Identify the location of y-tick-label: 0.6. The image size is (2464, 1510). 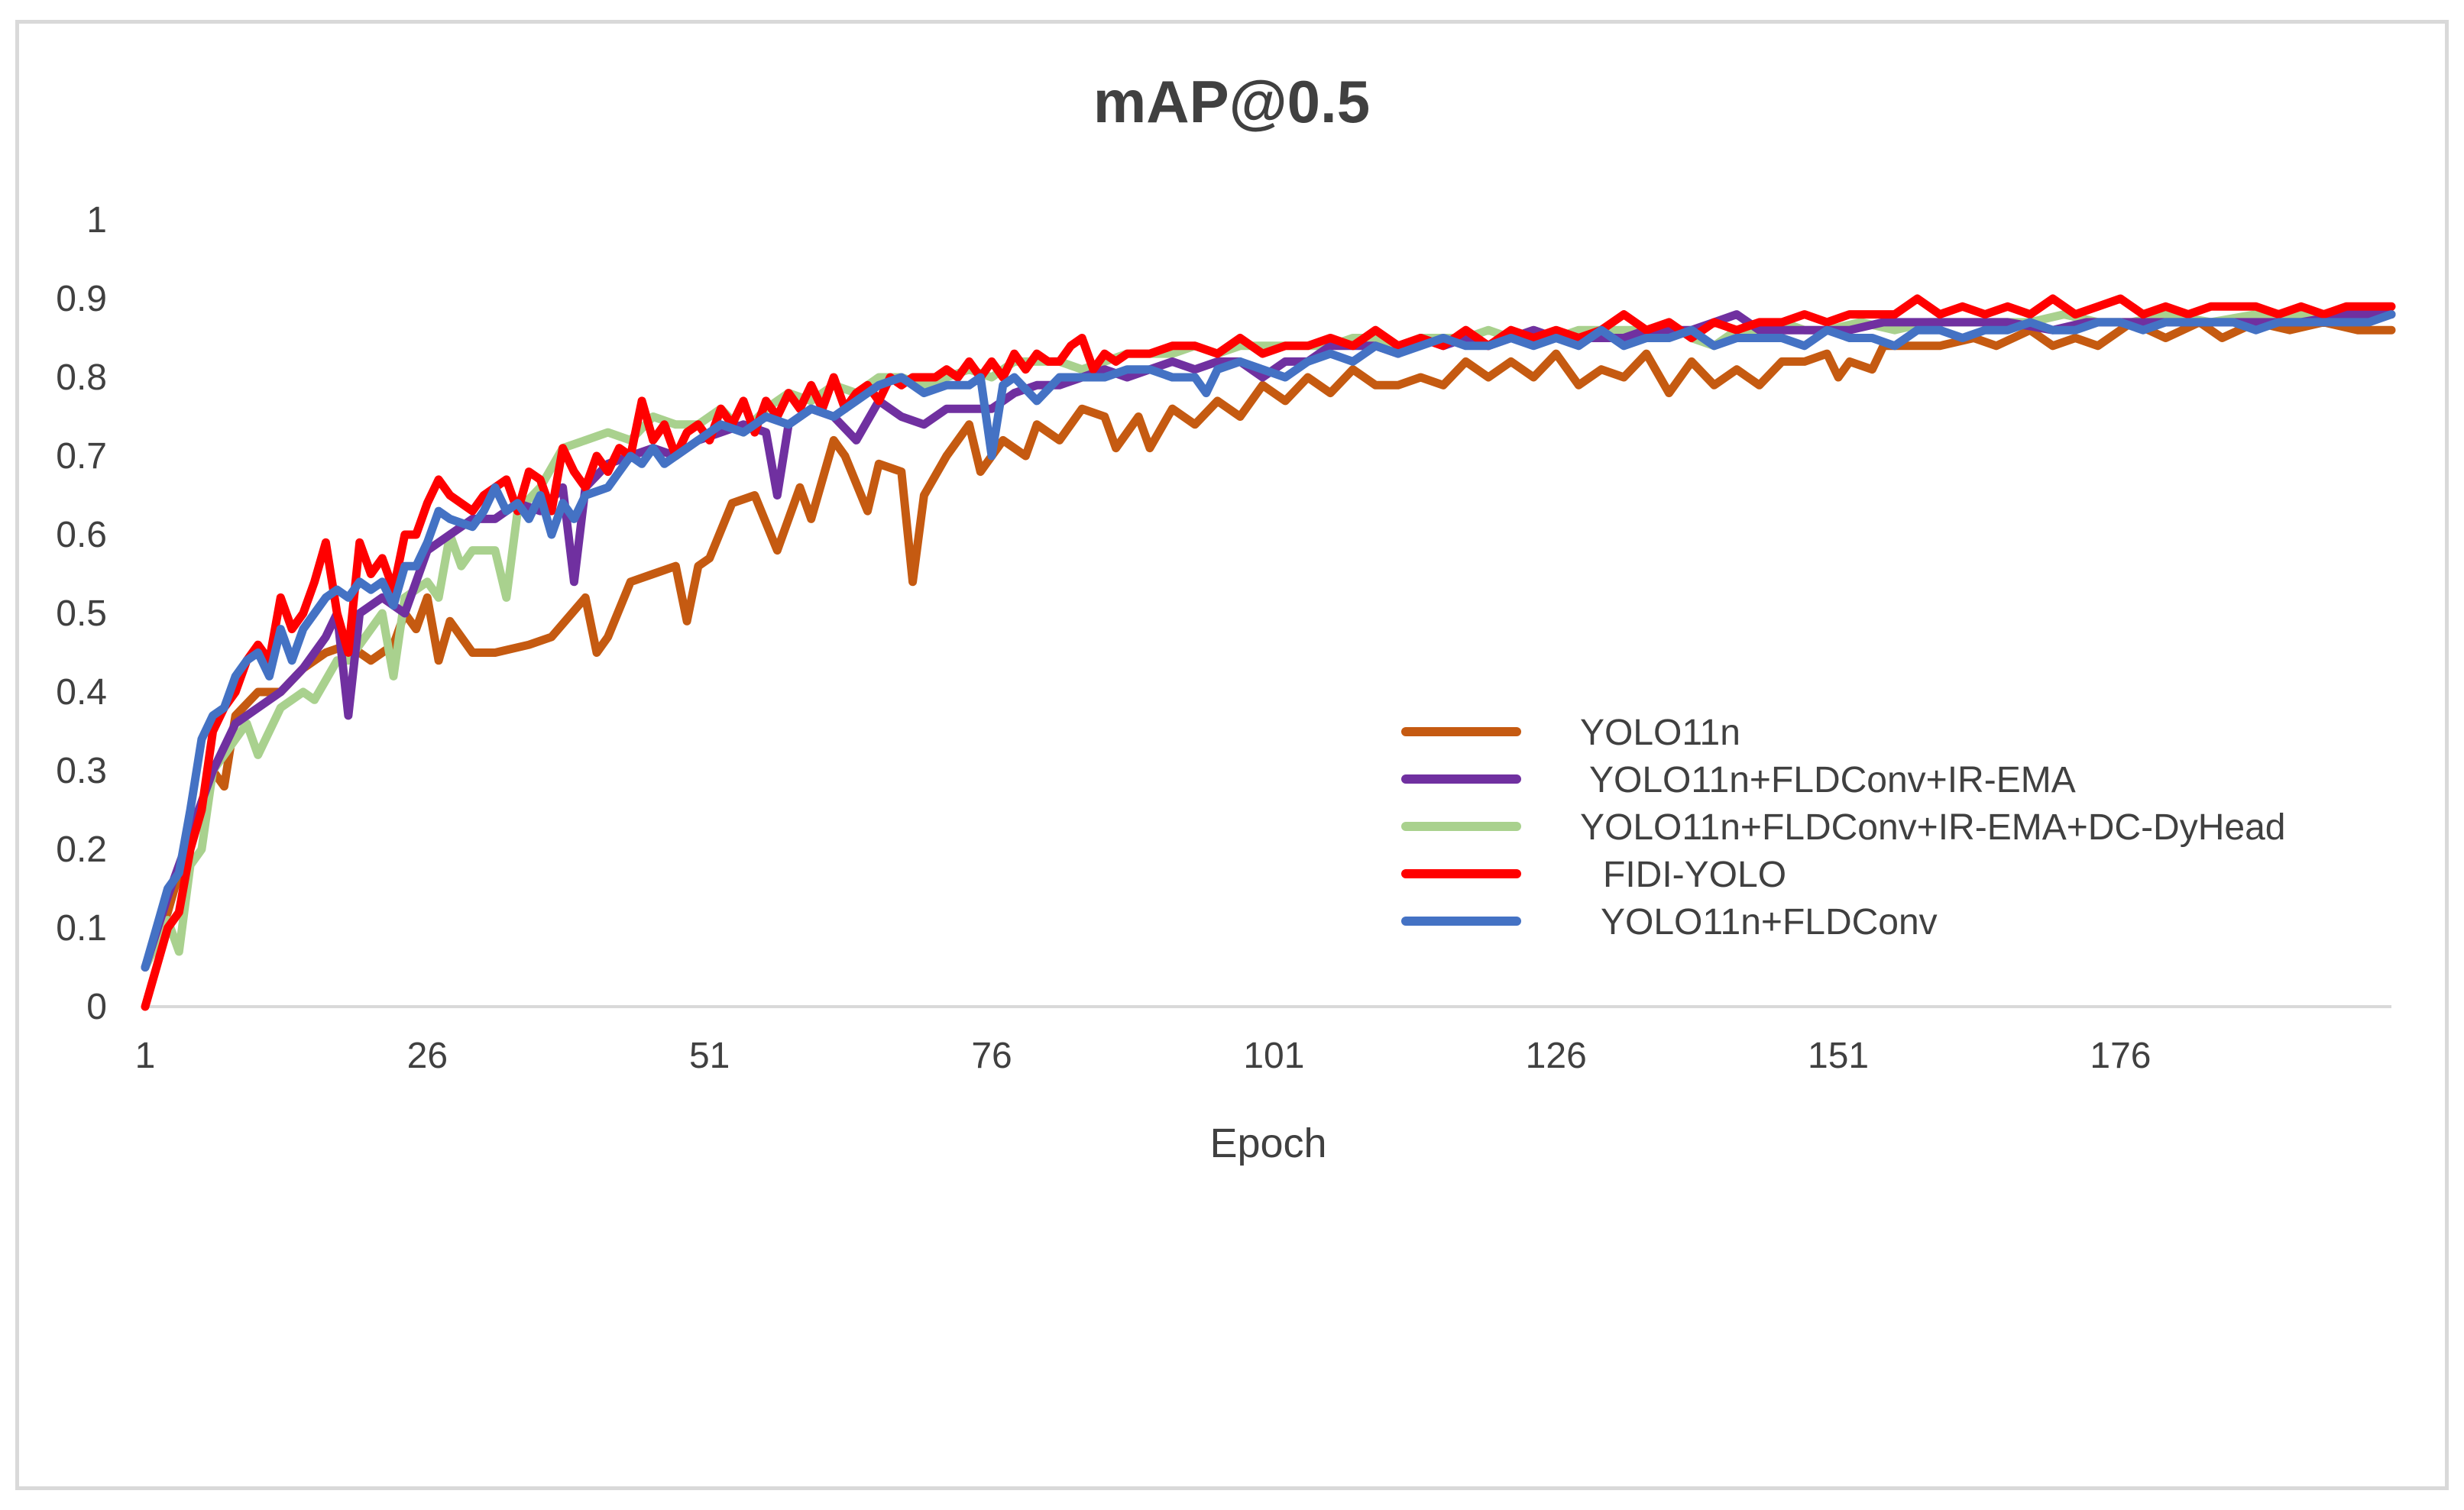
(81, 535).